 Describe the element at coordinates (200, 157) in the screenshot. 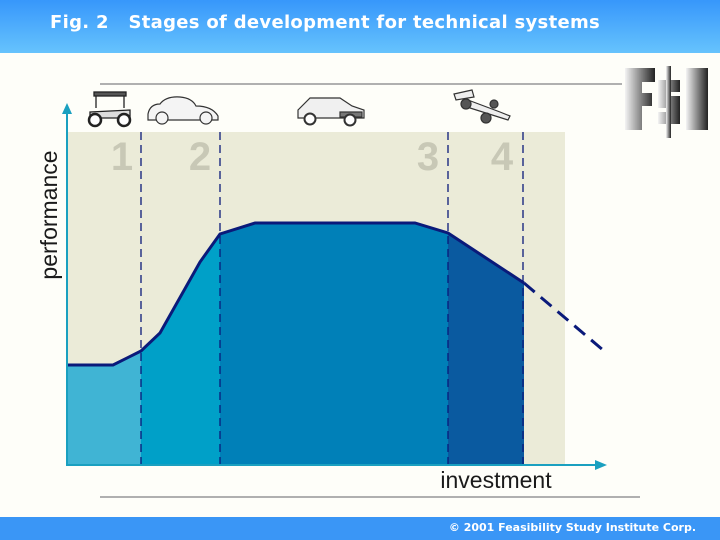

I see `stage-number-2: 2` at that location.